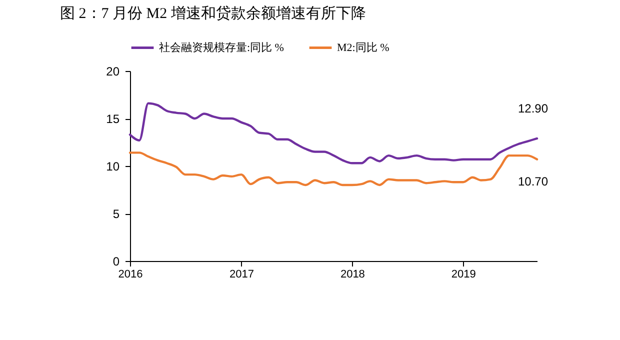 Image resolution: width=620 pixels, height=340 pixels. What do you see at coordinates (242, 274) in the screenshot?
I see `x-tick-label: 2017` at bounding box center [242, 274].